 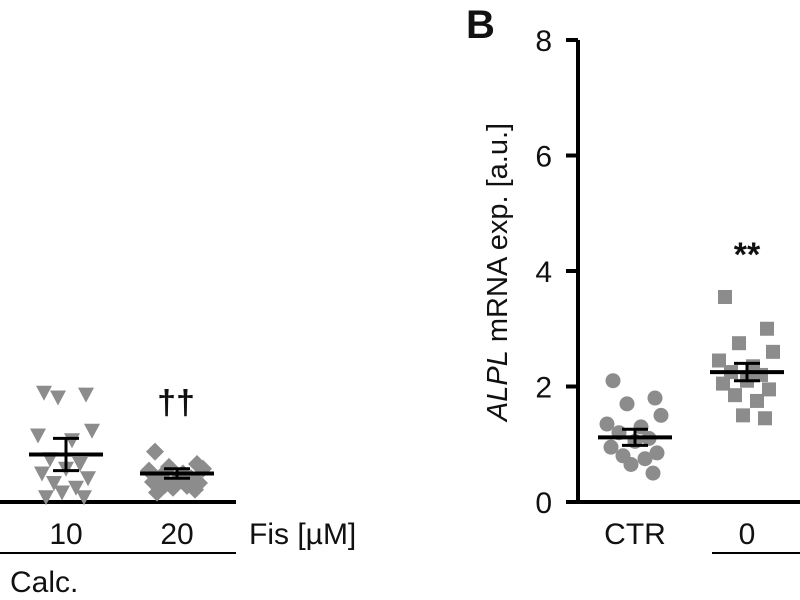 I want to click on panel-b-significance-annotation: **, so click(x=747, y=255).